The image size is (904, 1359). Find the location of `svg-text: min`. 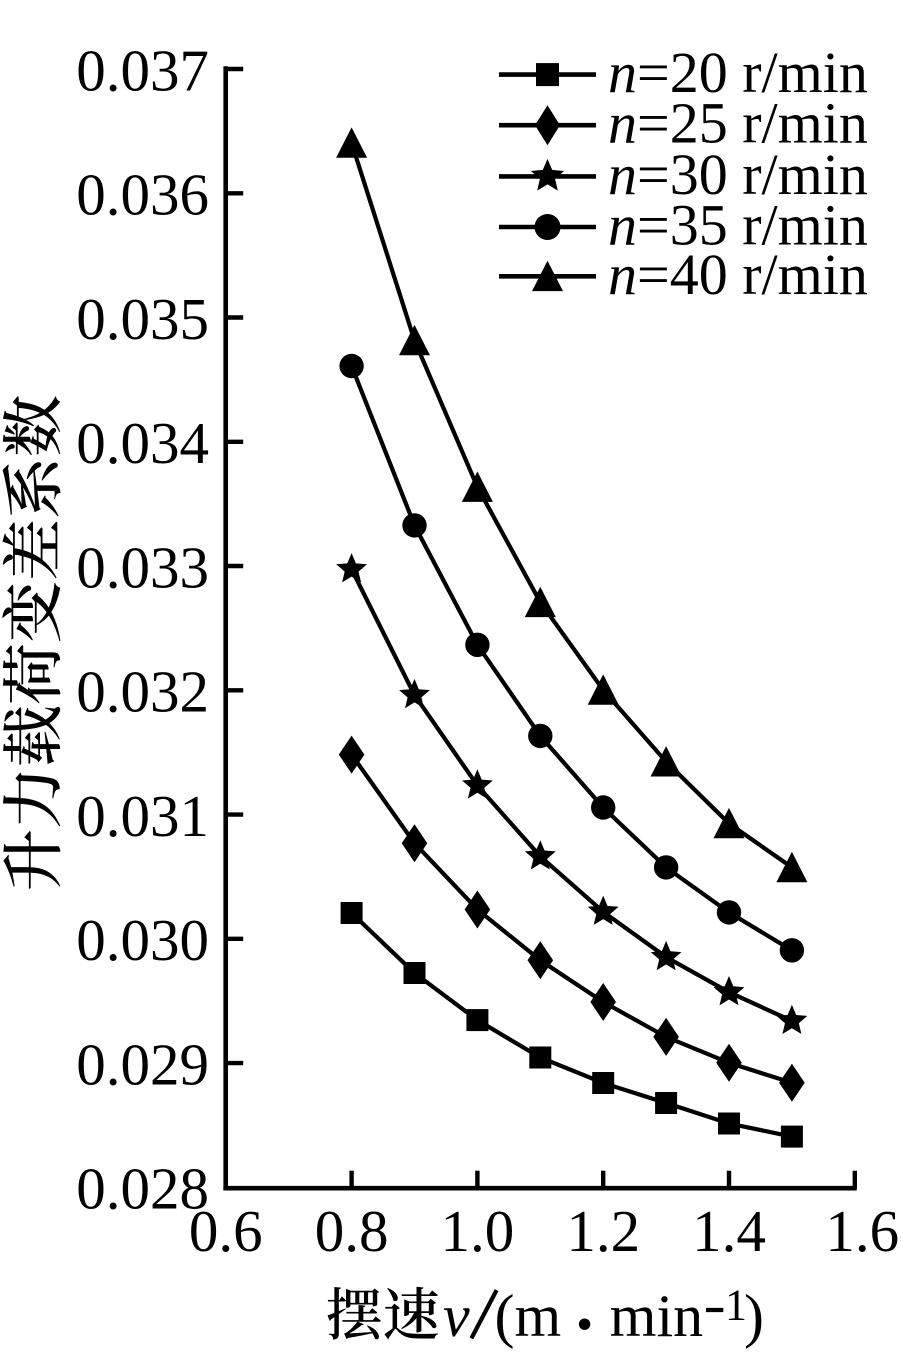

svg-text: min is located at coordinates (656, 1316).